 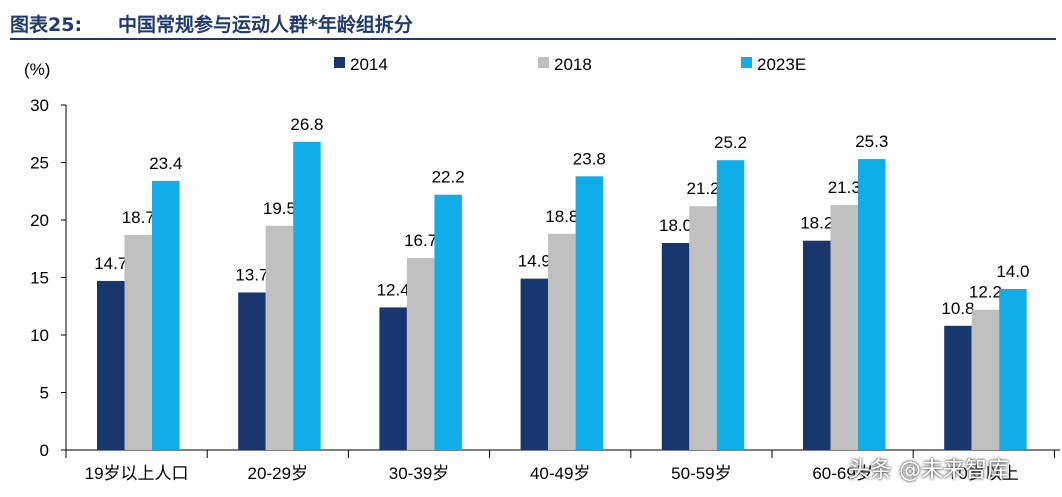 I want to click on y-tick-label: 5, so click(x=44, y=393).